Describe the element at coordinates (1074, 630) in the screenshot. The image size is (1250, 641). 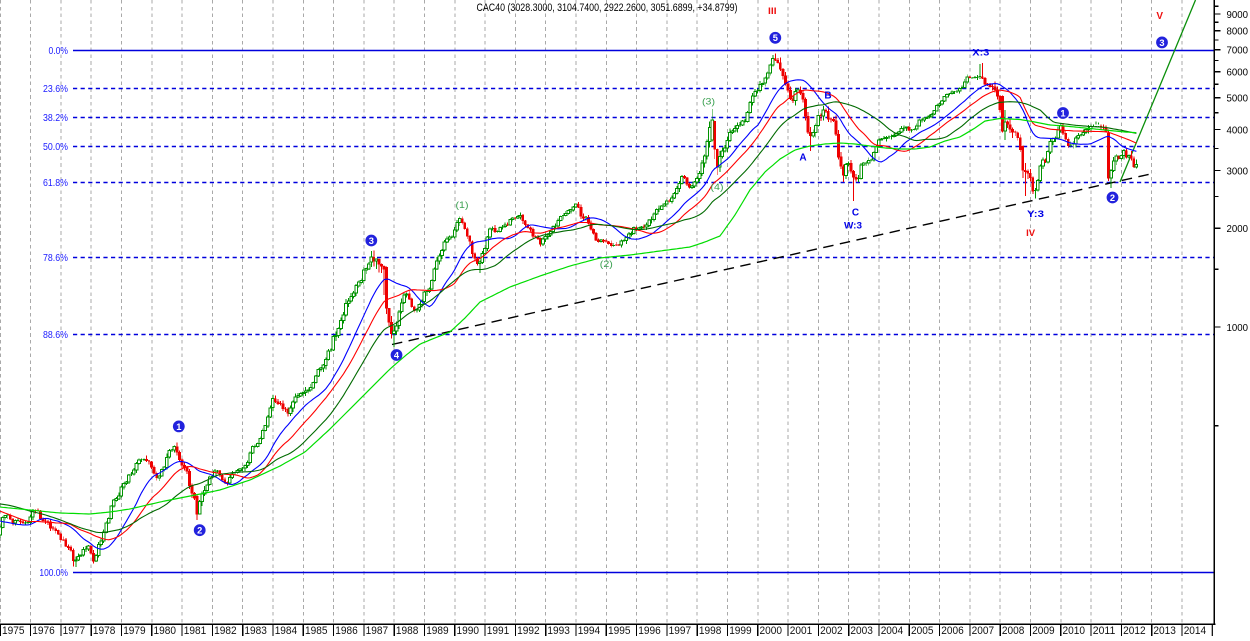
I see `svg-text: 2010` at that location.